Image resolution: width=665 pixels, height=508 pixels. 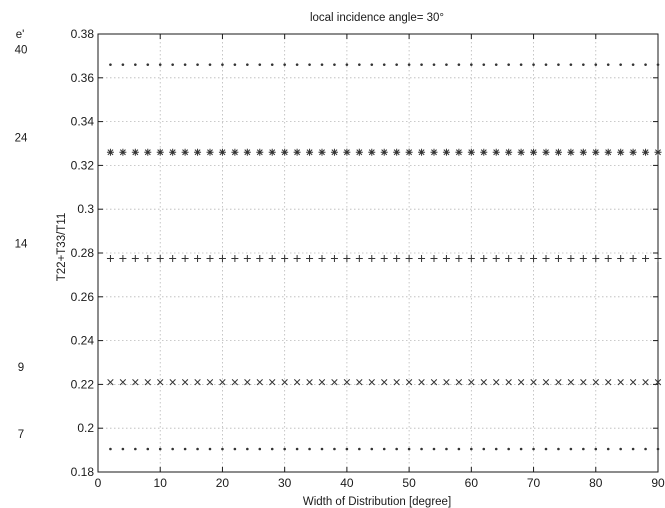 I want to click on y-tick-label: 0.3, so click(x=85, y=209).